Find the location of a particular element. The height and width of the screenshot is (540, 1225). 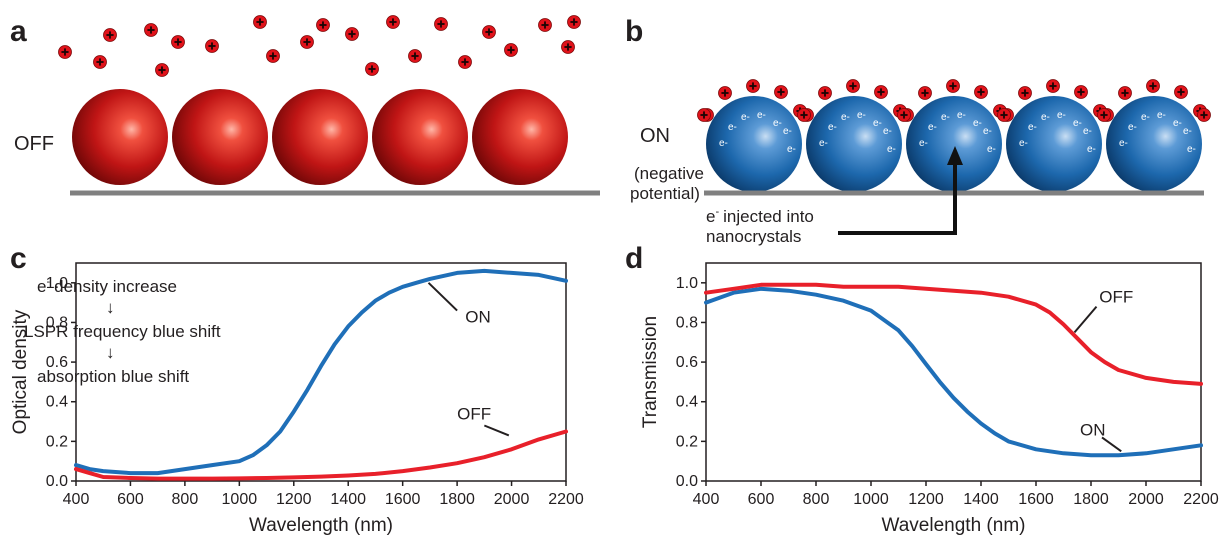

annotation-line3: absorption blue shift is located at coordinates (113, 376).